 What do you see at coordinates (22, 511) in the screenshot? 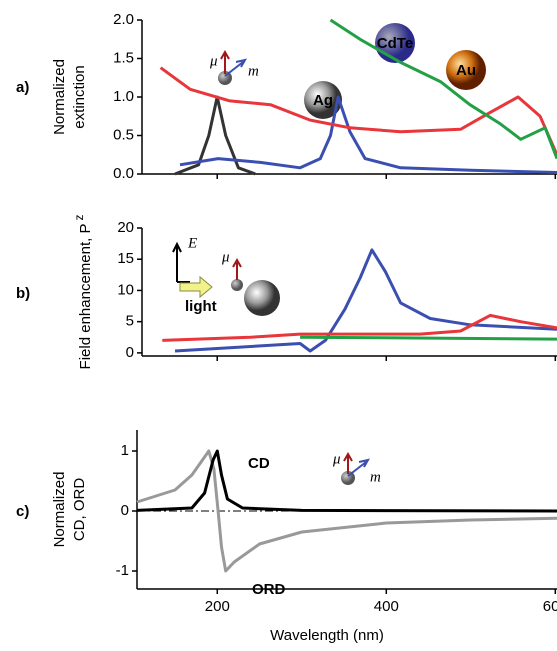
I see `panel-label: c)` at bounding box center [22, 511].